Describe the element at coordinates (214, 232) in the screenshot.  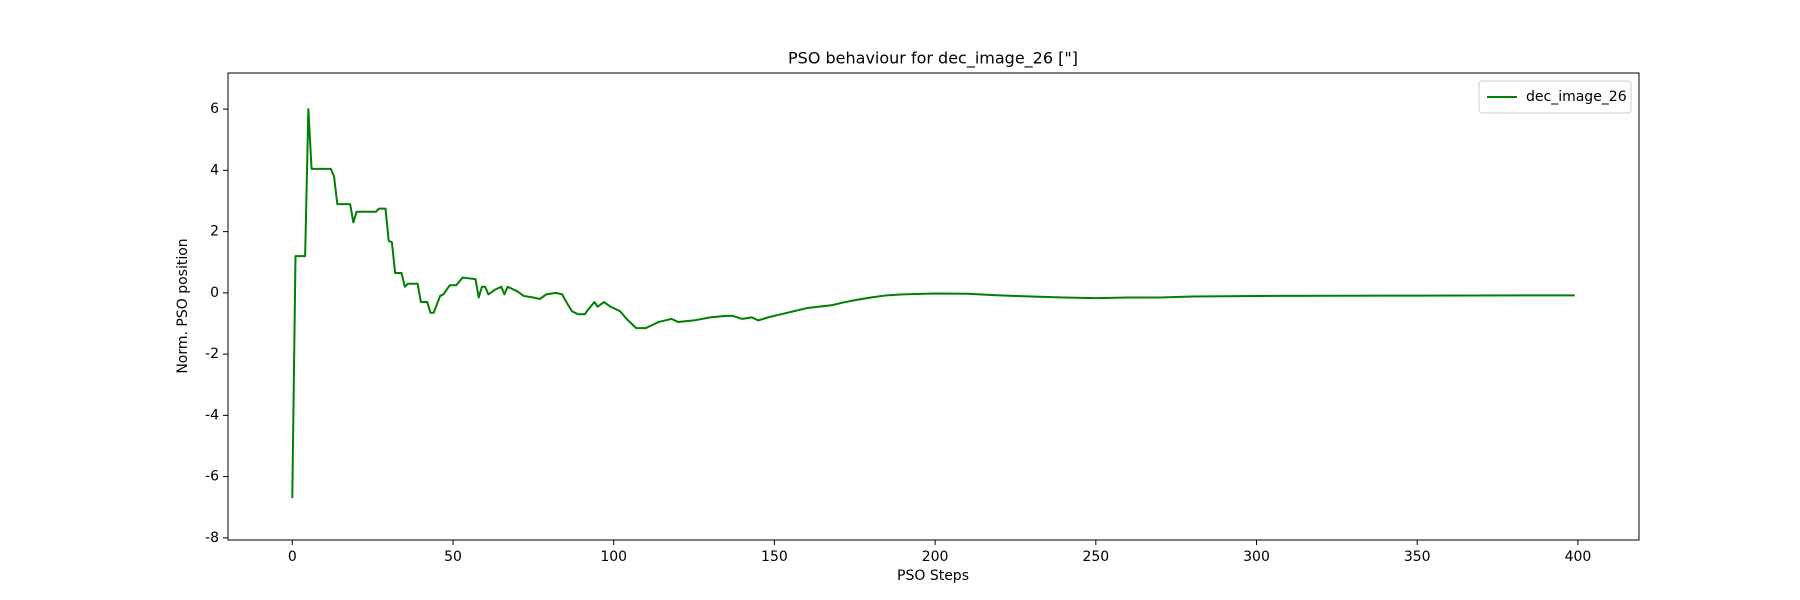
I see `y-tick-label: 2` at that location.